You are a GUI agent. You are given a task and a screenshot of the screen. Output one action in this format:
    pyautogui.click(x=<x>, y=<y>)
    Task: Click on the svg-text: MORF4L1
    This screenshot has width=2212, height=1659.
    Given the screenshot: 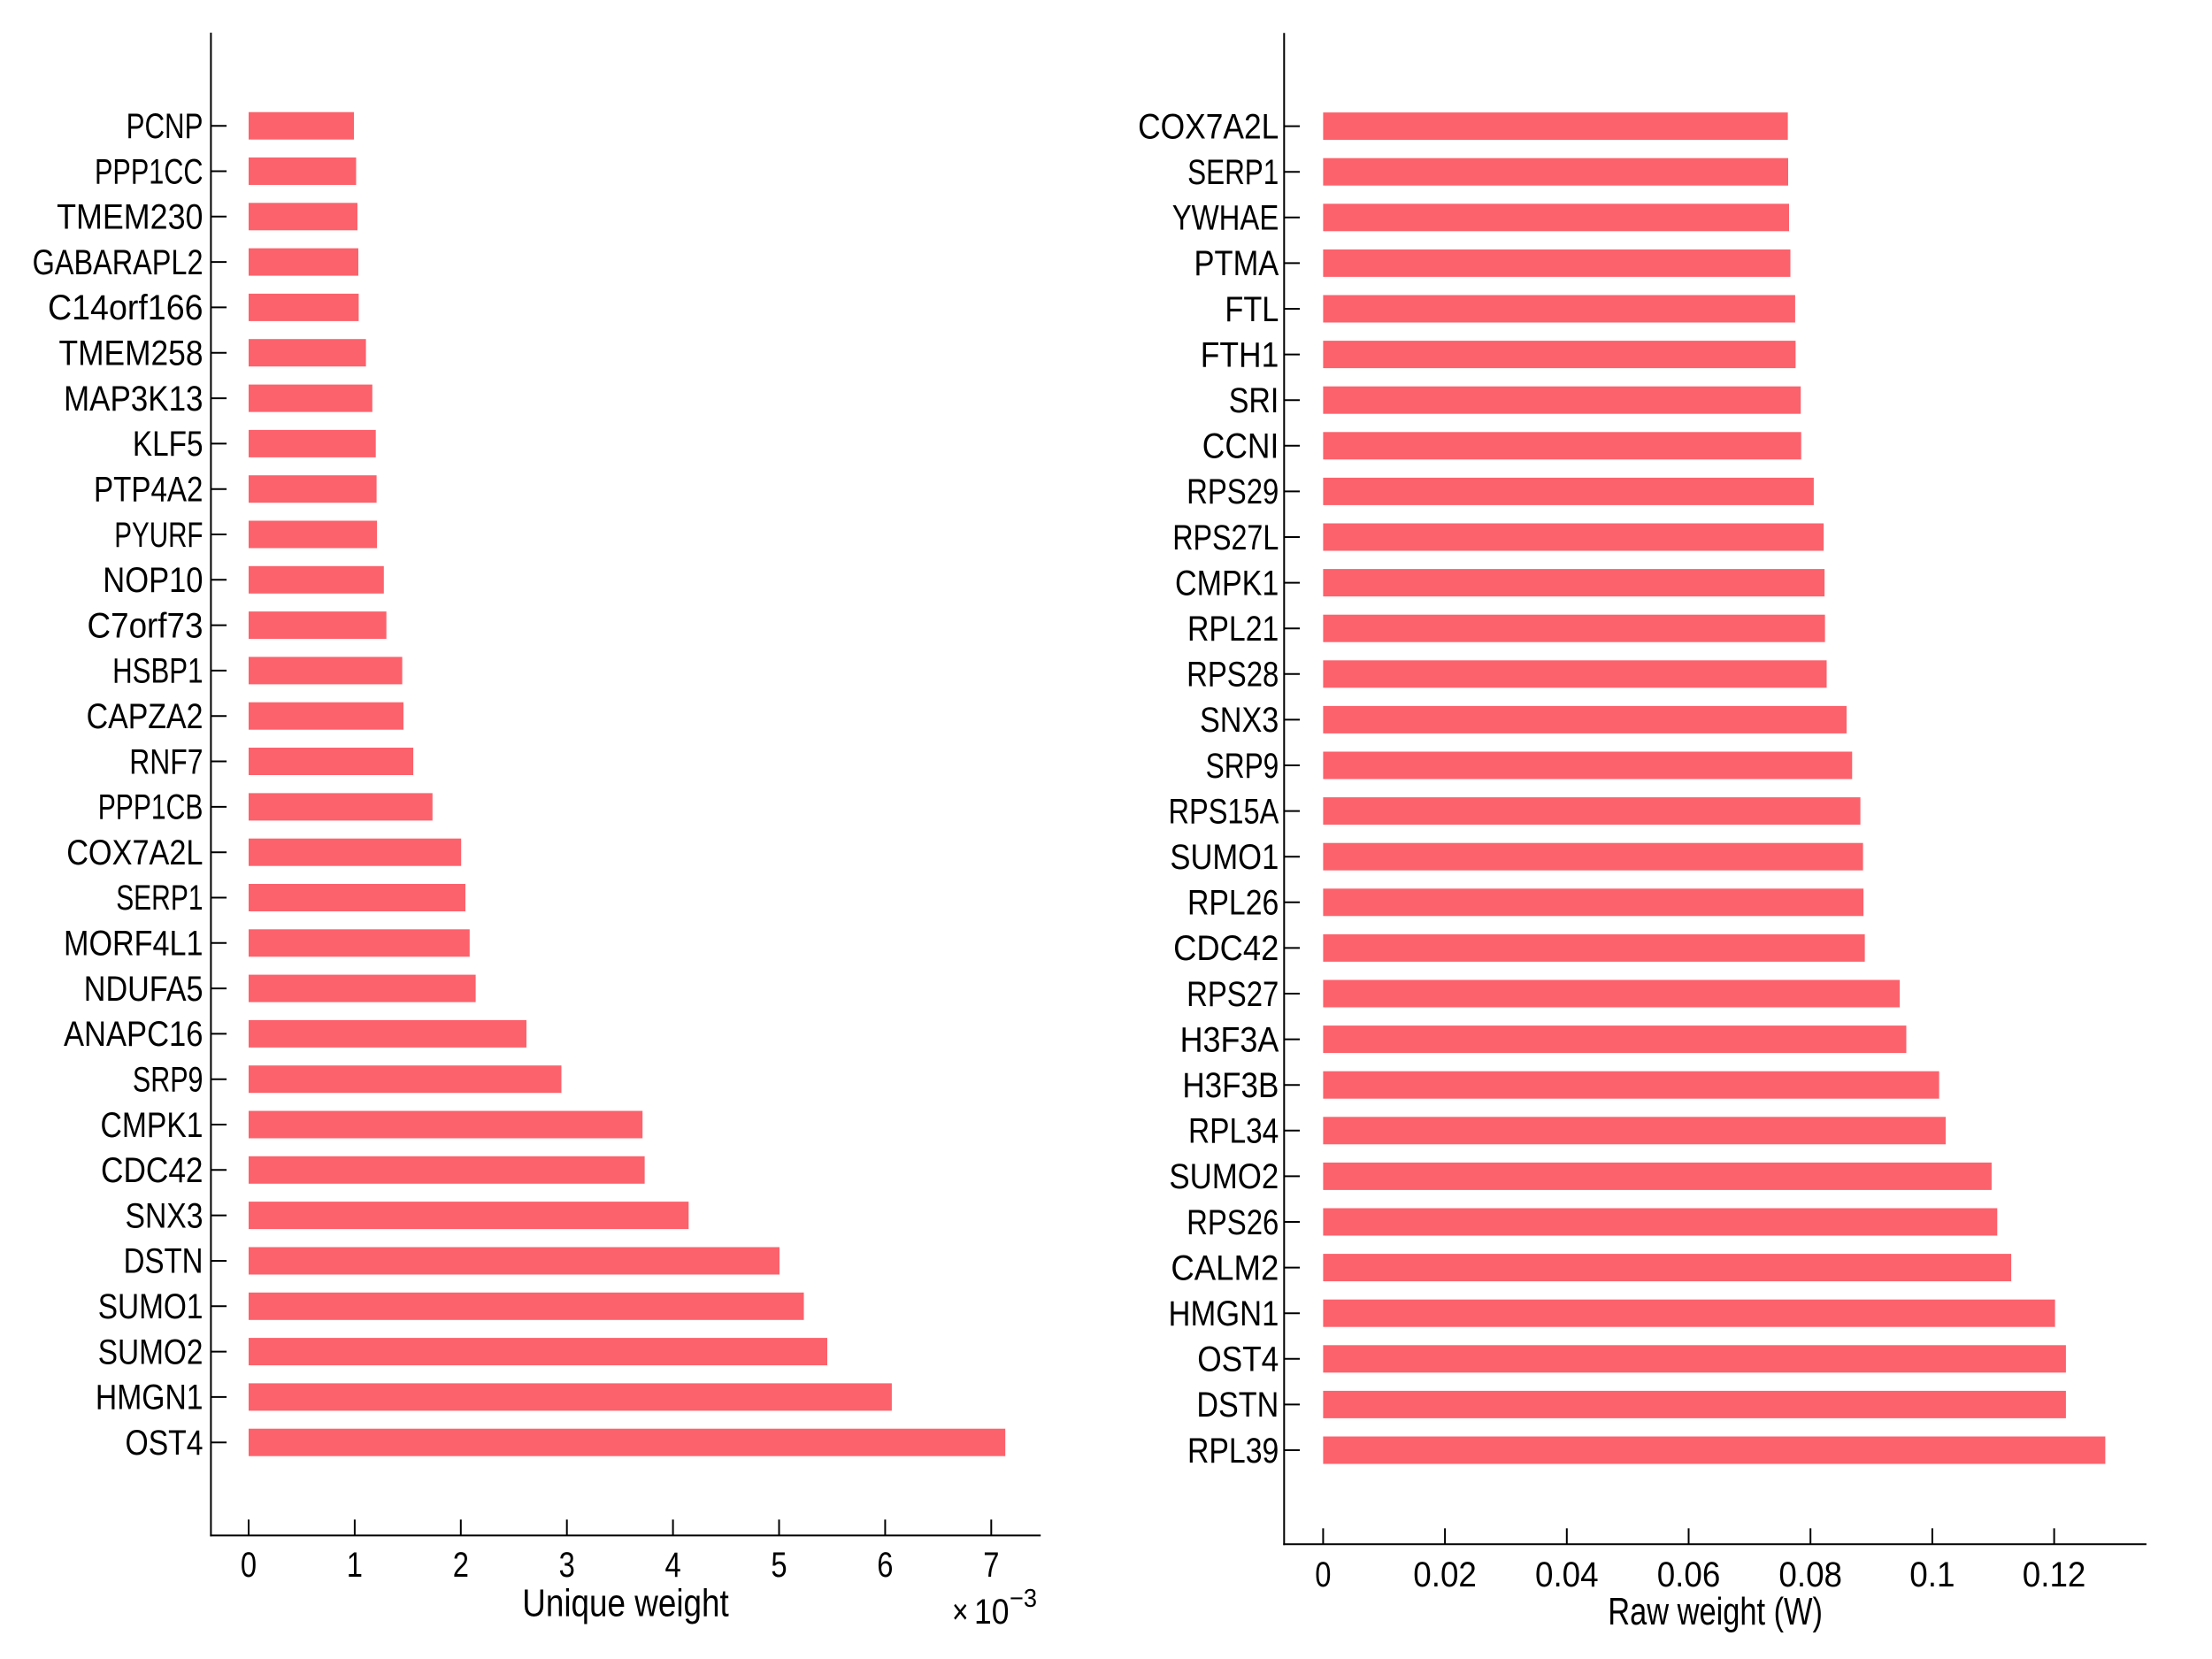 What is the action you would take?
    pyautogui.click(x=134, y=945)
    